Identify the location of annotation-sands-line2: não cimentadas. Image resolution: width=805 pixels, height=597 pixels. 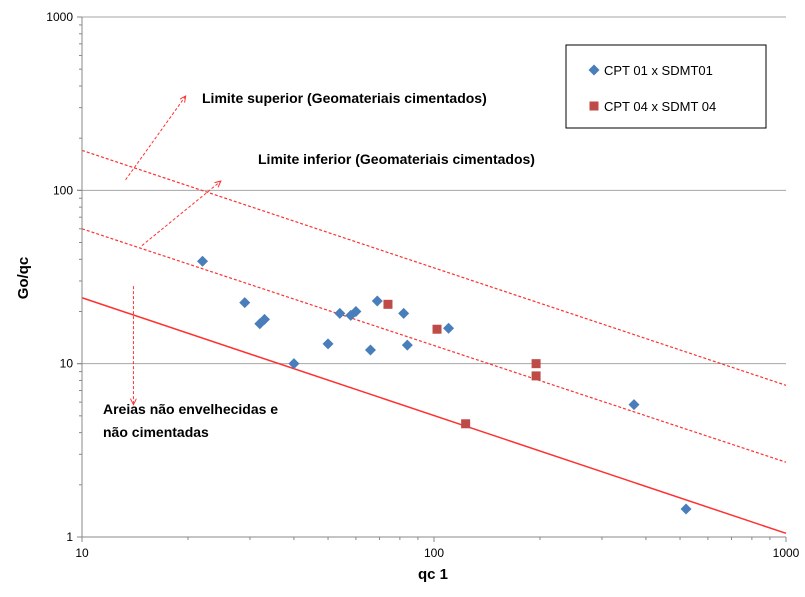
(156, 432).